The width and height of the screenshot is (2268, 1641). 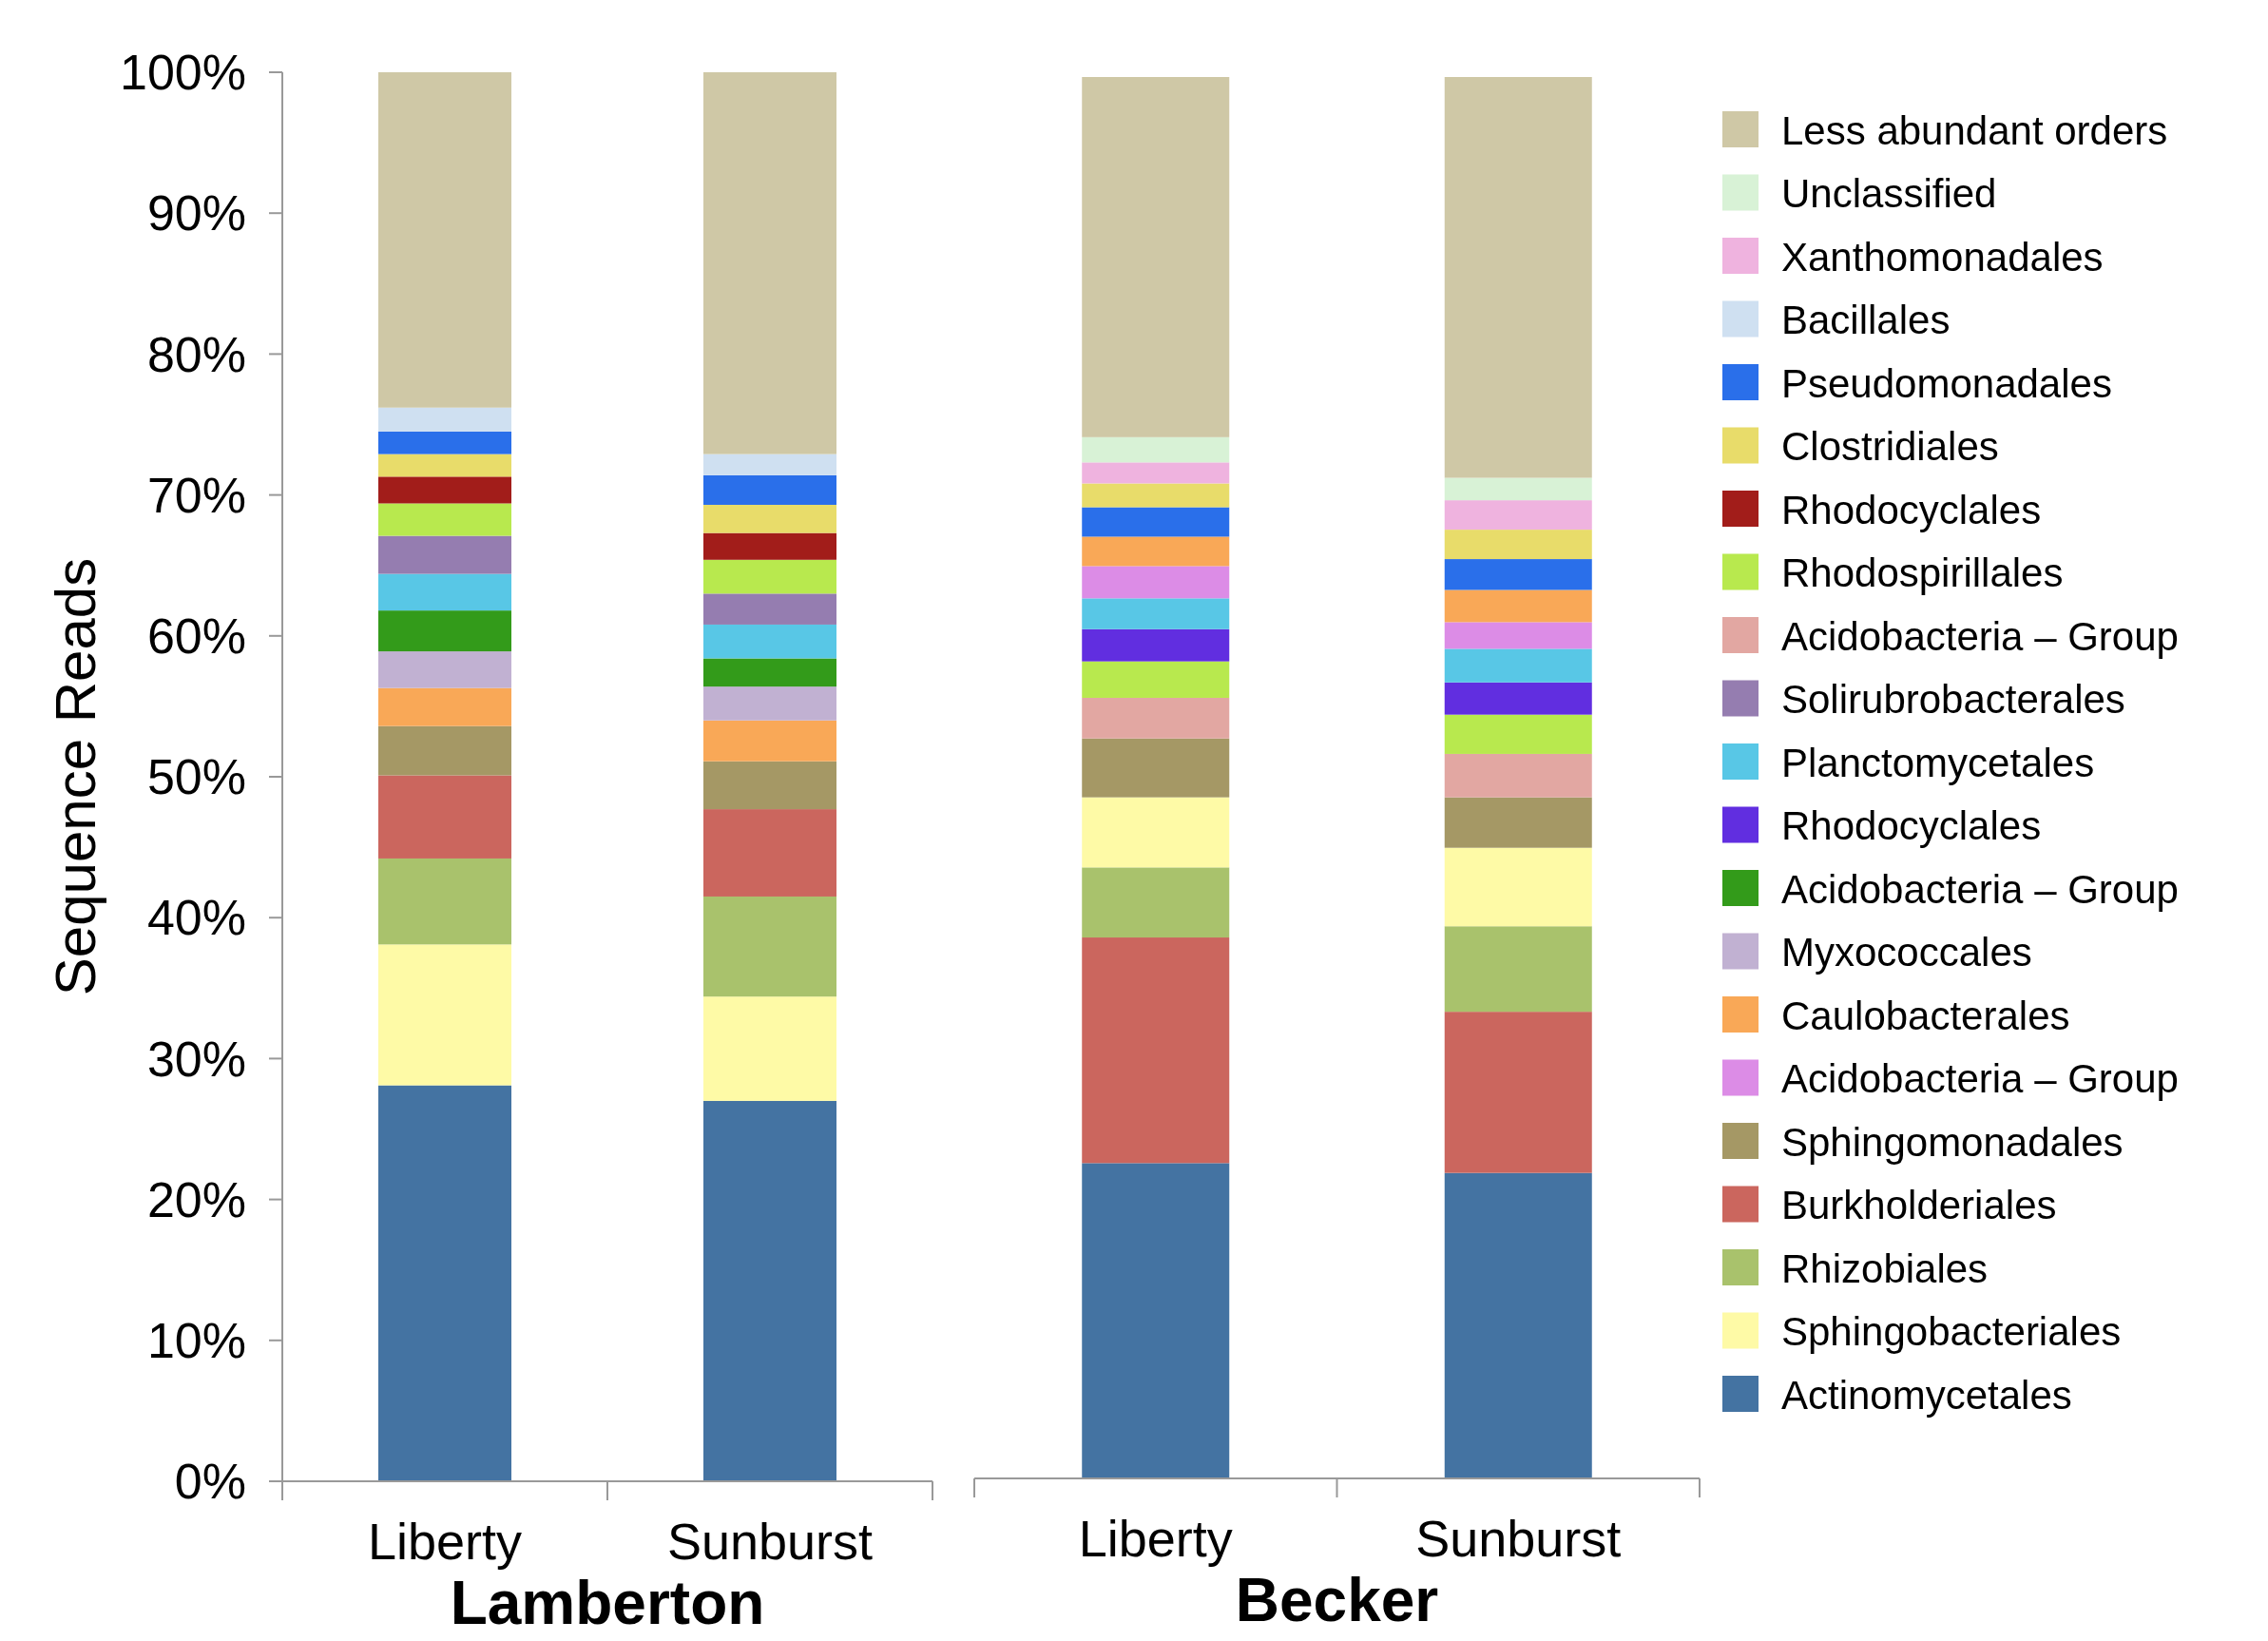 I want to click on y-tick-label: 60%, so click(x=196, y=636).